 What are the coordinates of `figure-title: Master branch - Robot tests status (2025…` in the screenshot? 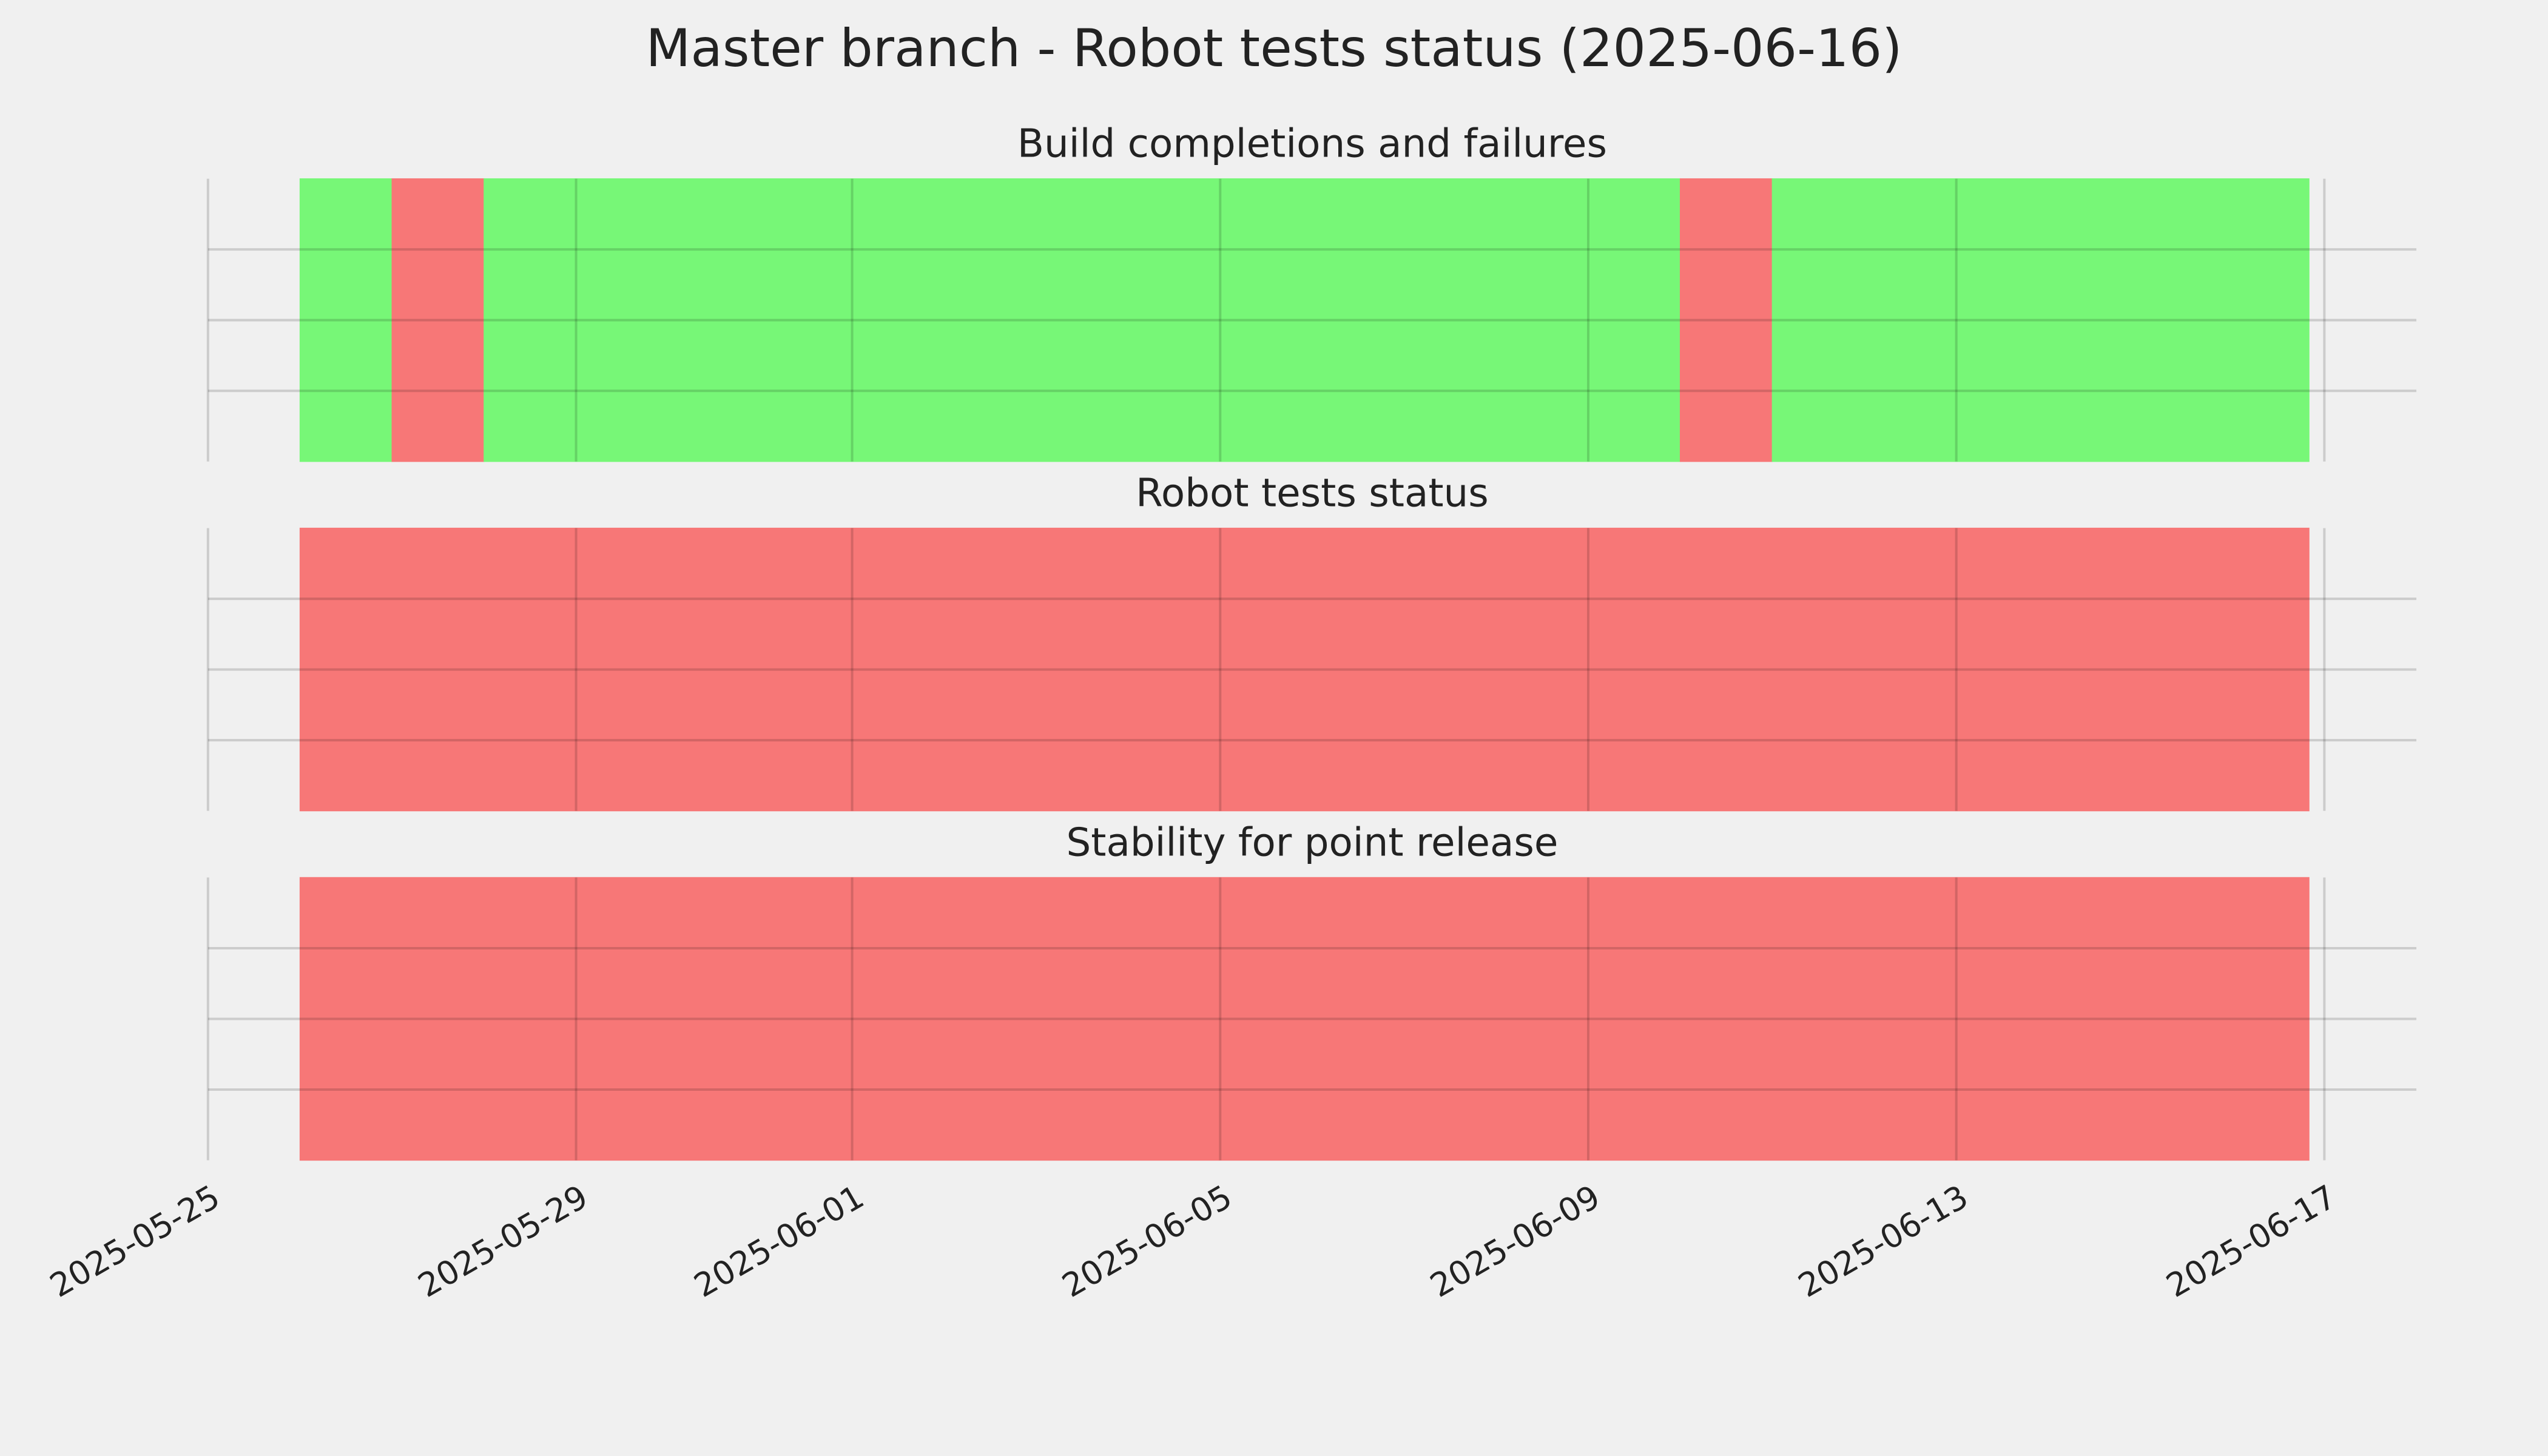 It's located at (1273, 48).